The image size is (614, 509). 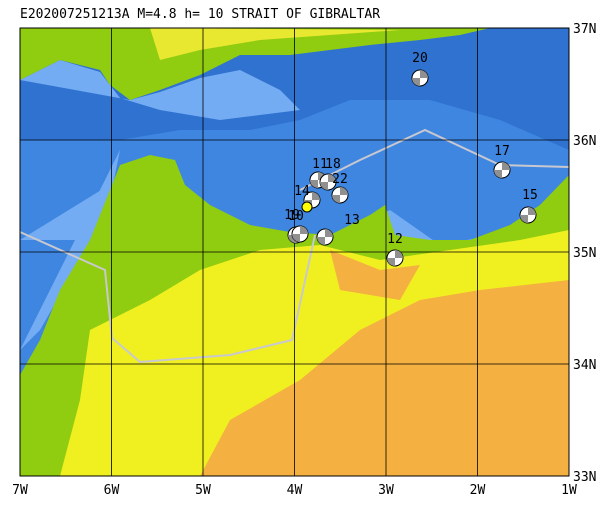 I want to click on lon-label: 5W, so click(x=203, y=490).